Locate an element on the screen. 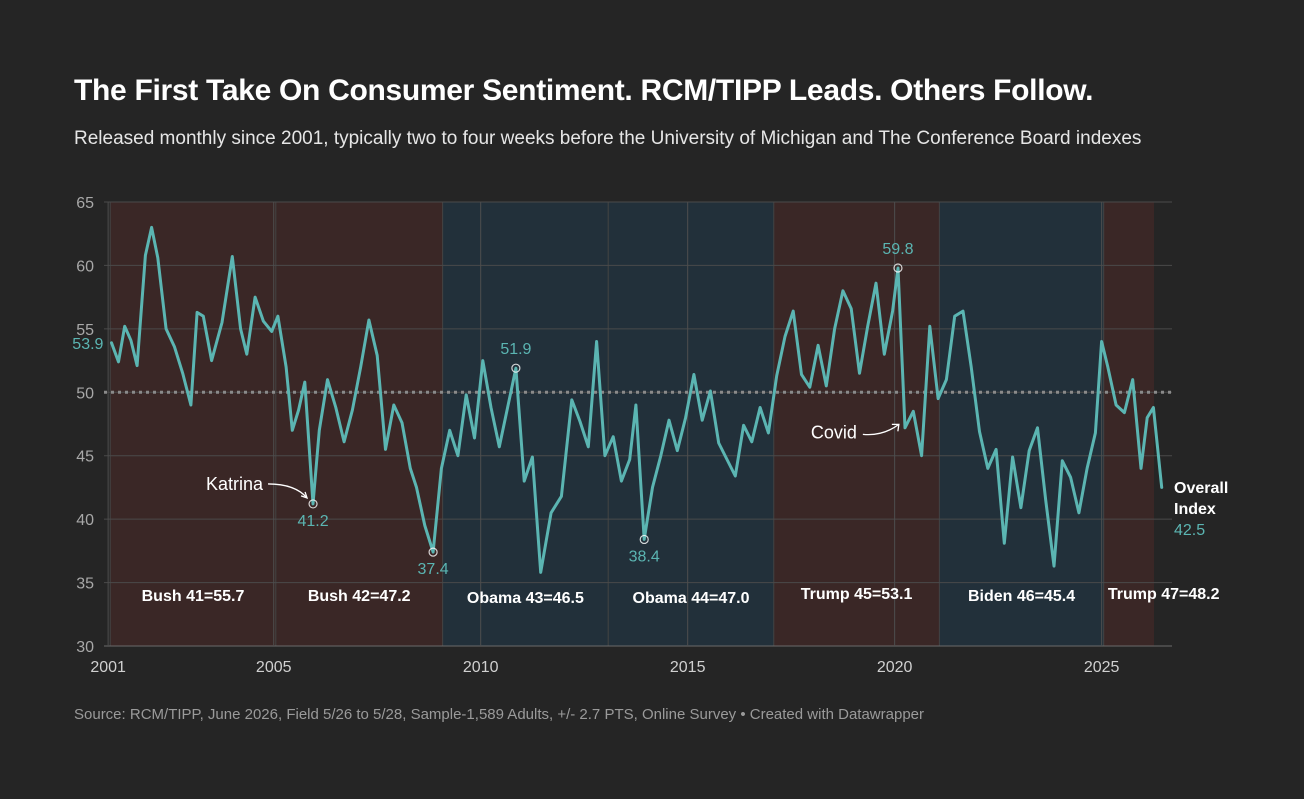 This screenshot has width=1304, height=799. presidency-label-6: Trump 47=48.2 is located at coordinates (1164, 594).